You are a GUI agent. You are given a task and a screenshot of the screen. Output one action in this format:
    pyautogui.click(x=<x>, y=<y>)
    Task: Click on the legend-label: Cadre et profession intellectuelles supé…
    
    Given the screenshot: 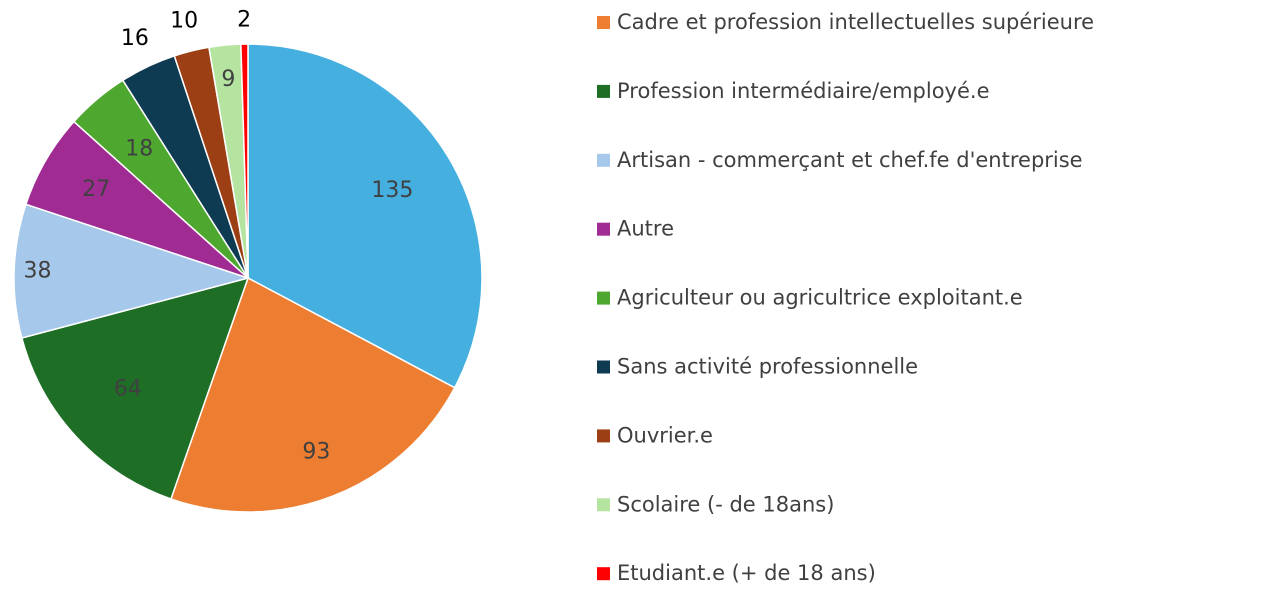 What is the action you would take?
    pyautogui.click(x=855, y=22)
    